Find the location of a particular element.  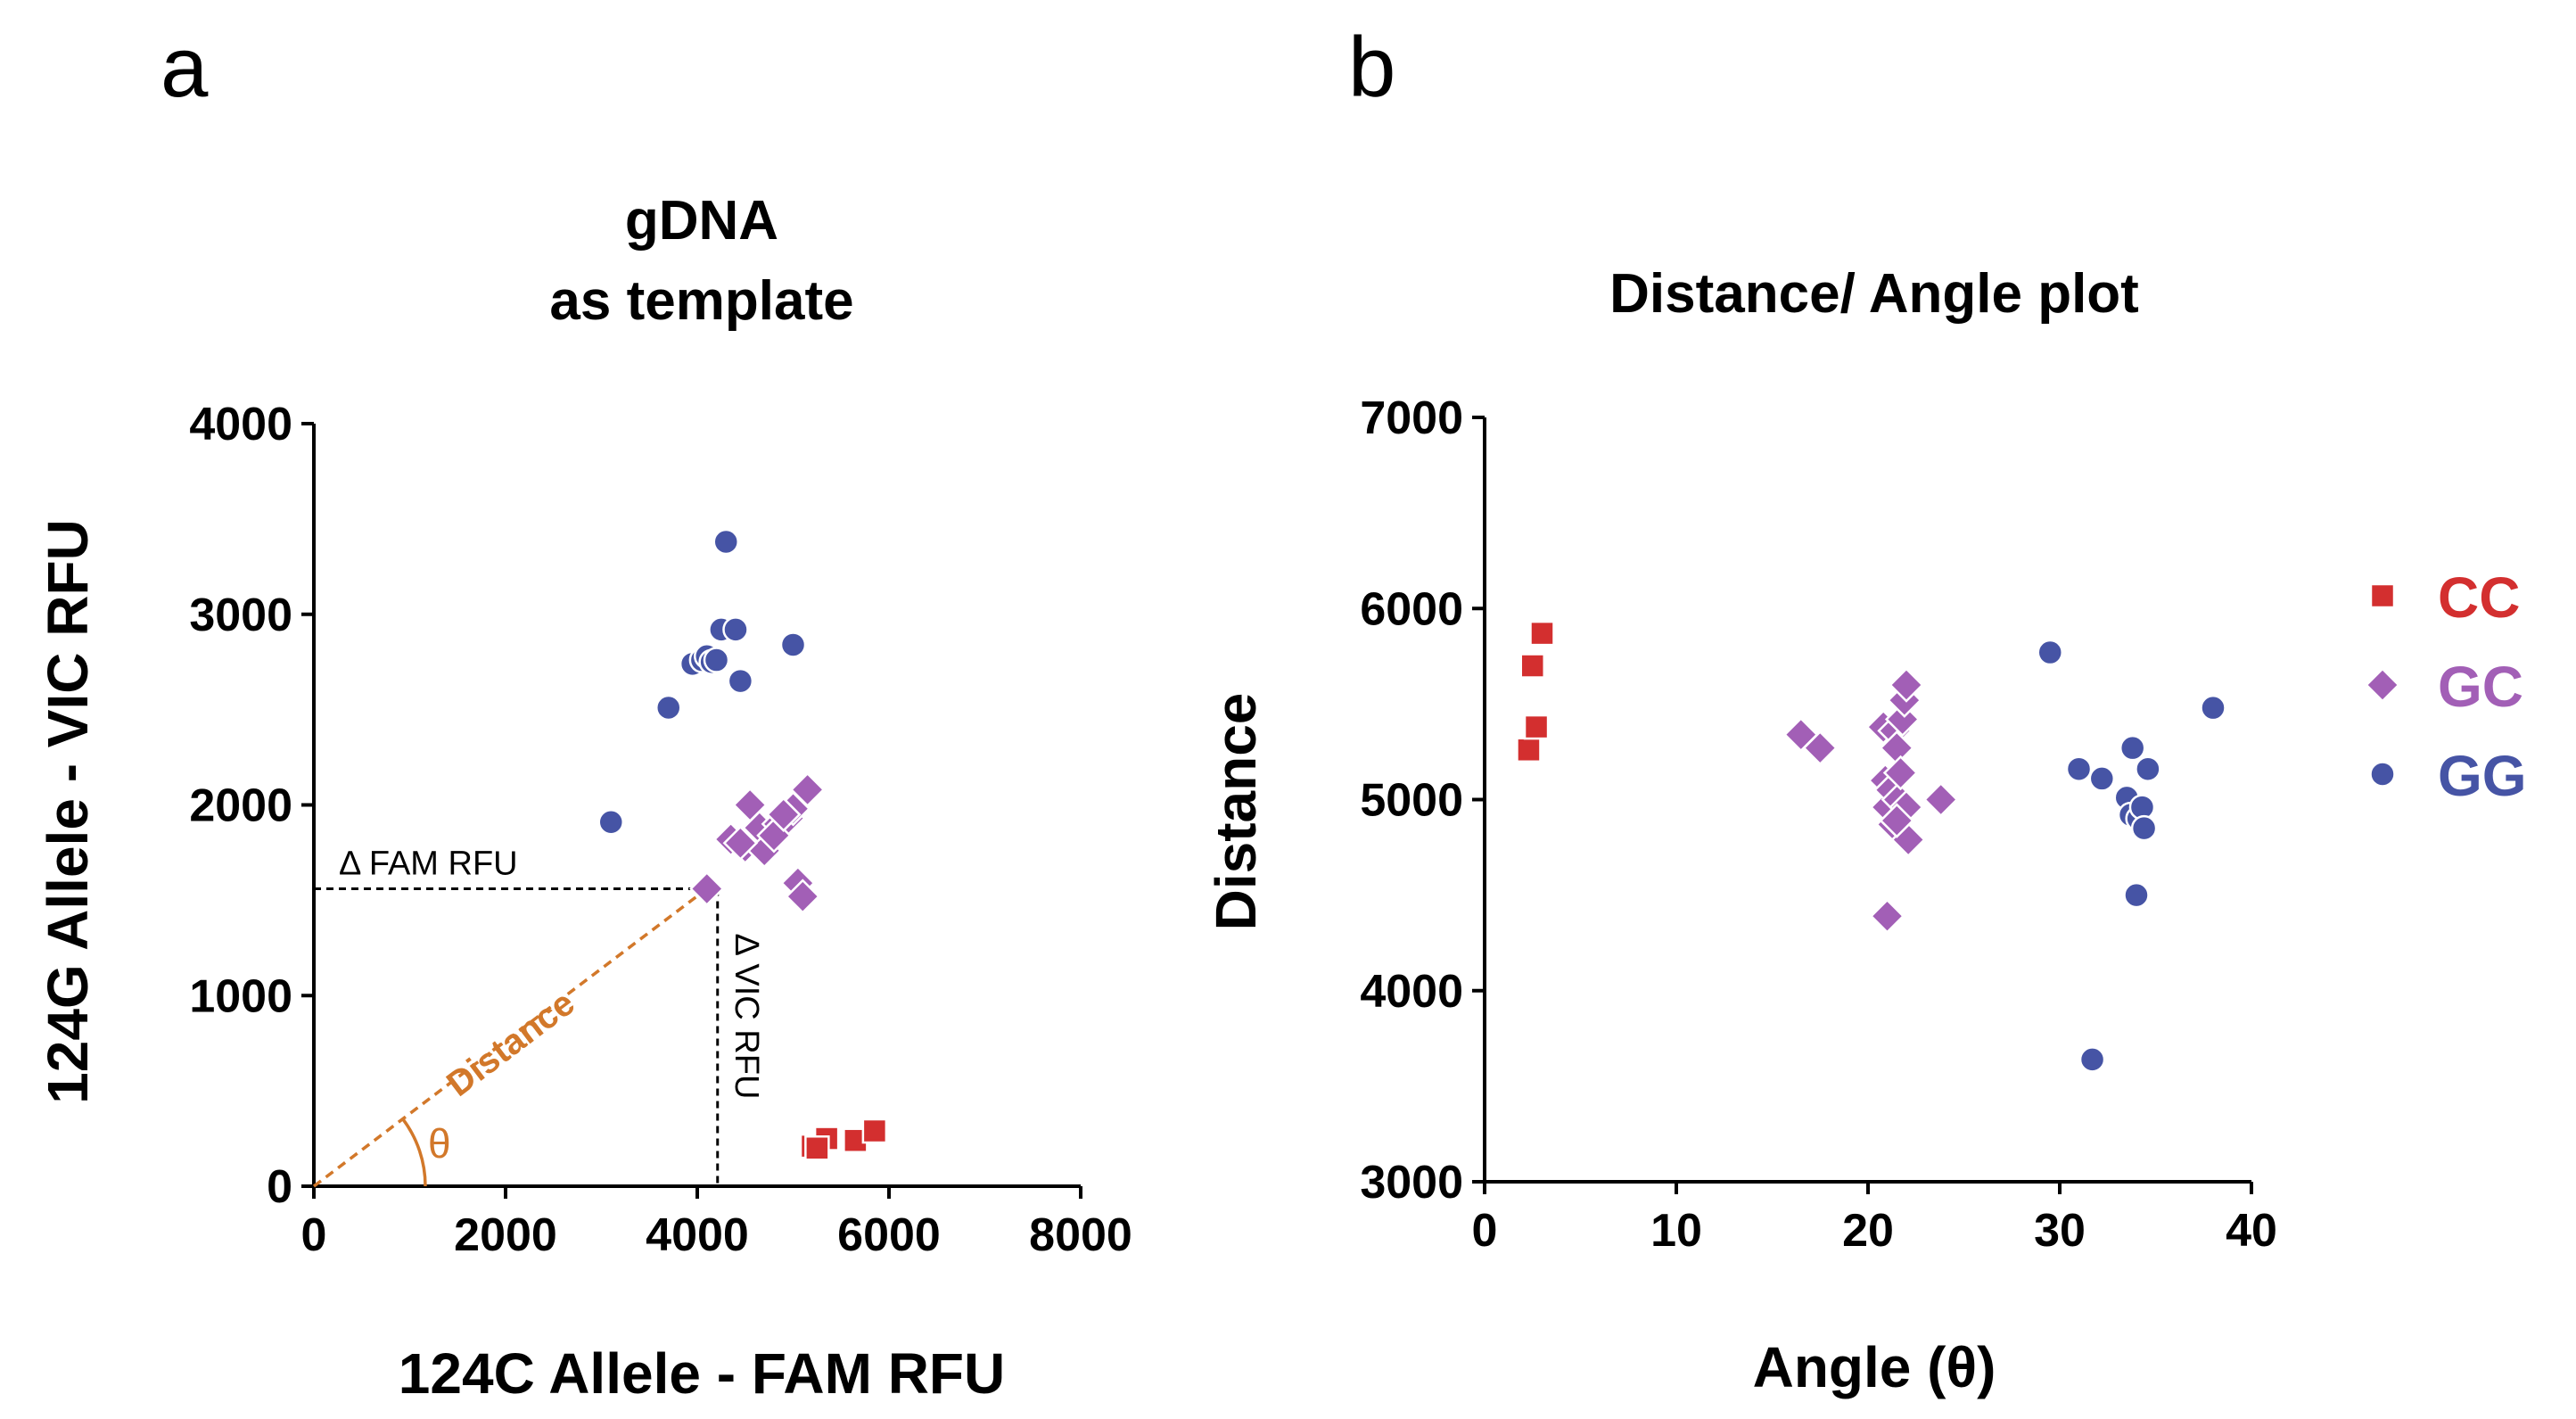

distance-line is located at coordinates (510, 1037).